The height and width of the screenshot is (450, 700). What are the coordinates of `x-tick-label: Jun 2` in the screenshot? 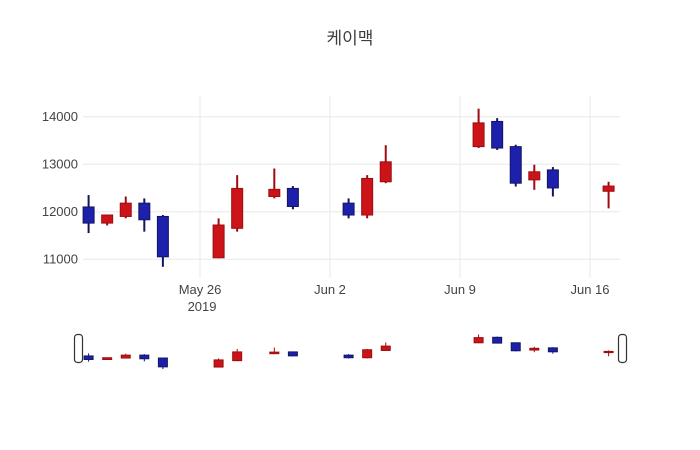 It's located at (330, 289).